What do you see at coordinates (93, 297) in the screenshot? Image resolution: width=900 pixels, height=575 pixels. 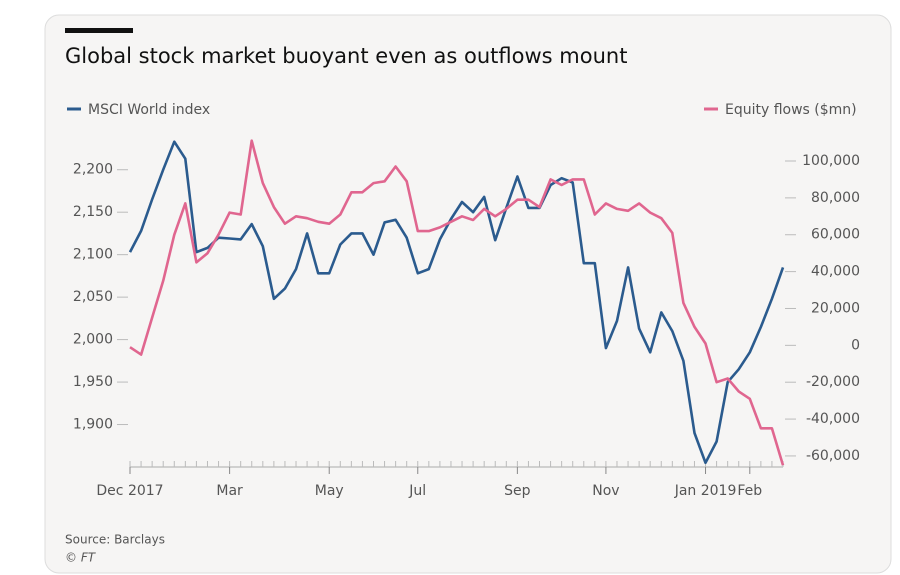 I see `y-tick-label: 2,050` at bounding box center [93, 297].